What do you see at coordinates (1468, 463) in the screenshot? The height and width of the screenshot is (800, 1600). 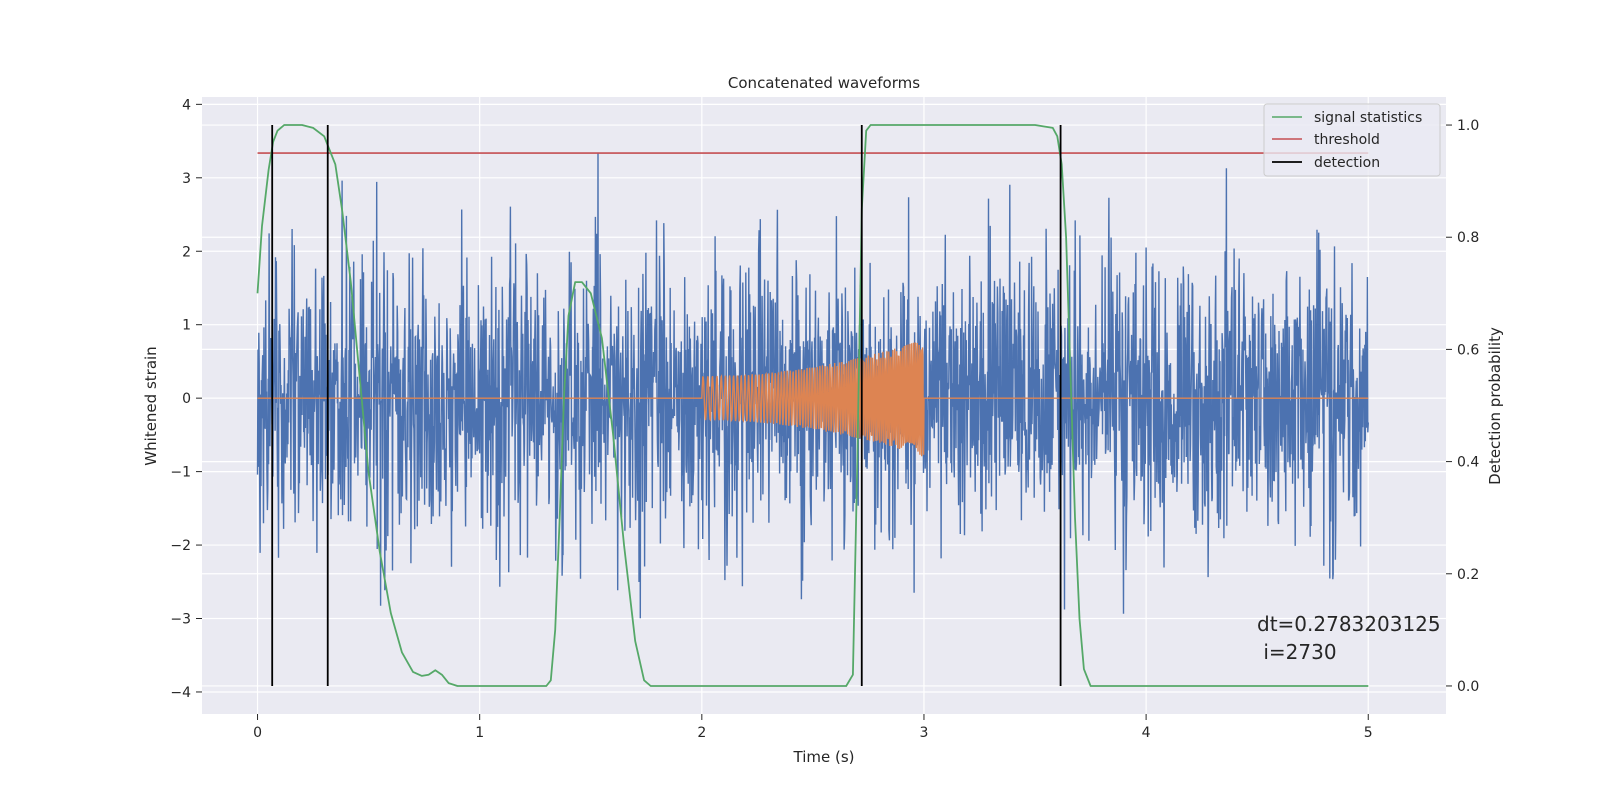 I see `y-right-tick-label: 0.4` at bounding box center [1468, 463].